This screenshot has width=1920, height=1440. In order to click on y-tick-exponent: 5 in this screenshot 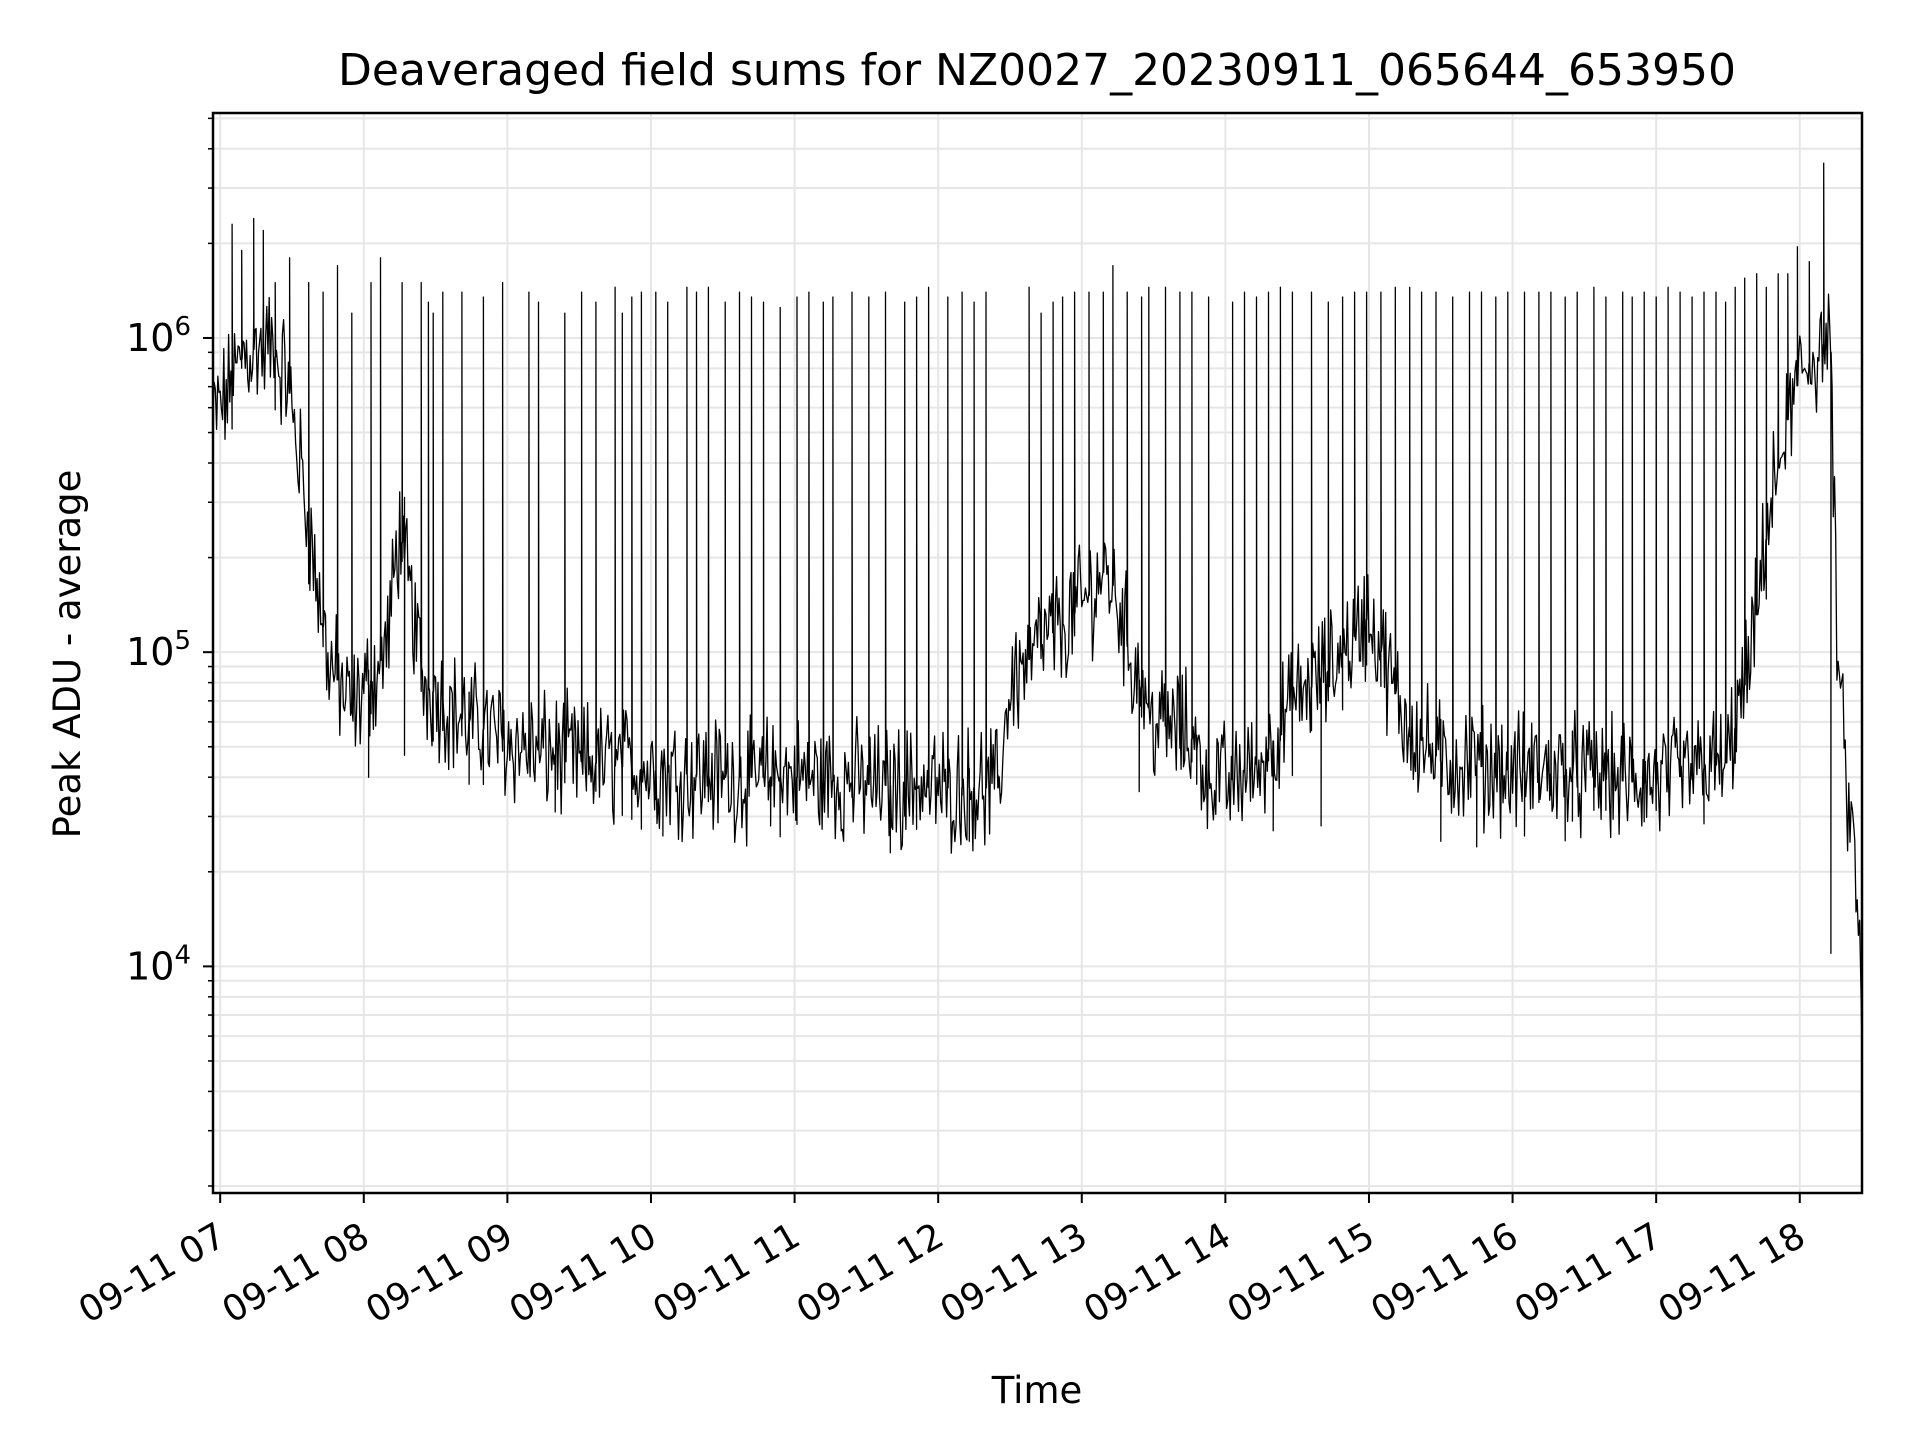, I will do `click(182, 641)`.